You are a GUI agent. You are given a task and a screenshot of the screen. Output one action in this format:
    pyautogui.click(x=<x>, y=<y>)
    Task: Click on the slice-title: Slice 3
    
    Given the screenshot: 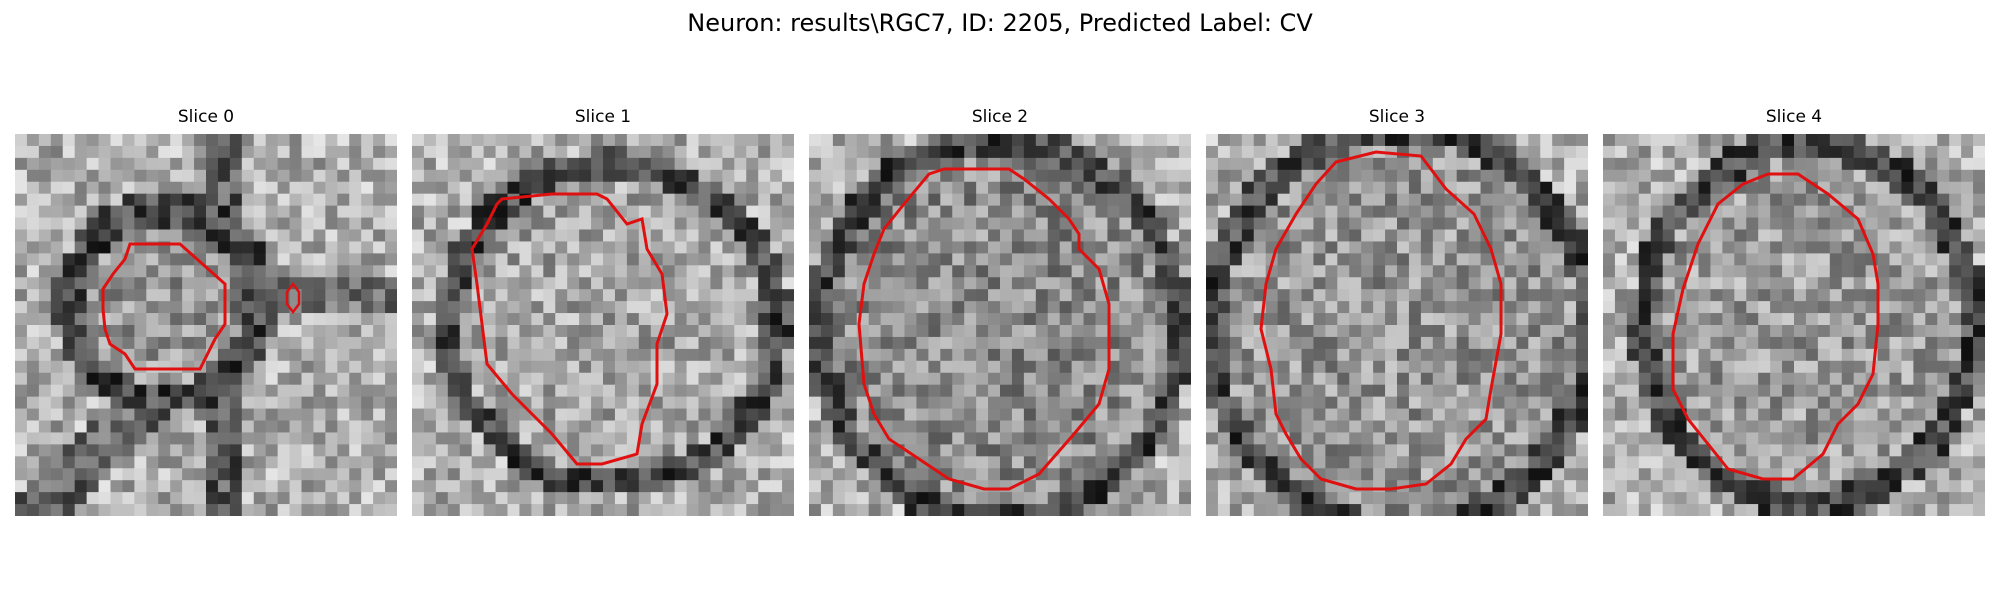 What is the action you would take?
    pyautogui.click(x=1397, y=117)
    